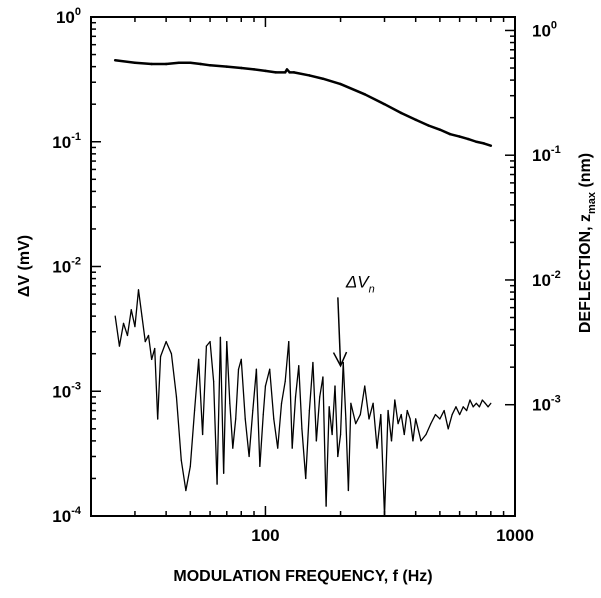  What do you see at coordinates (372, 289) in the screenshot?
I see `annotation-subscript: n` at bounding box center [372, 289].